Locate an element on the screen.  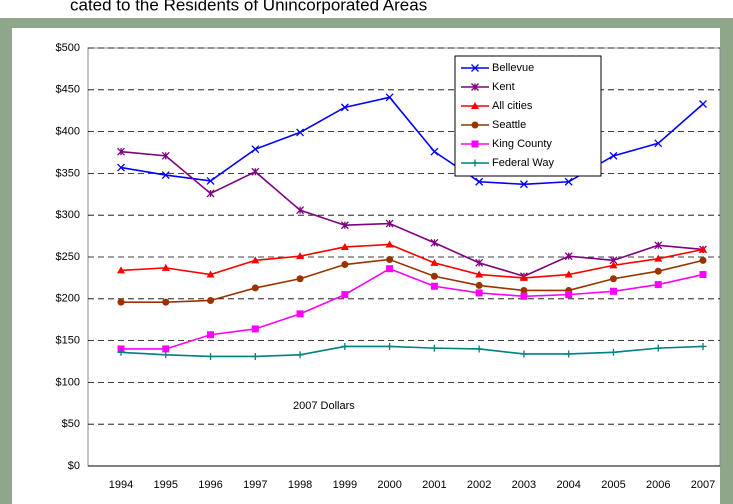
y-tick-label: $500 is located at coordinates (68, 48).